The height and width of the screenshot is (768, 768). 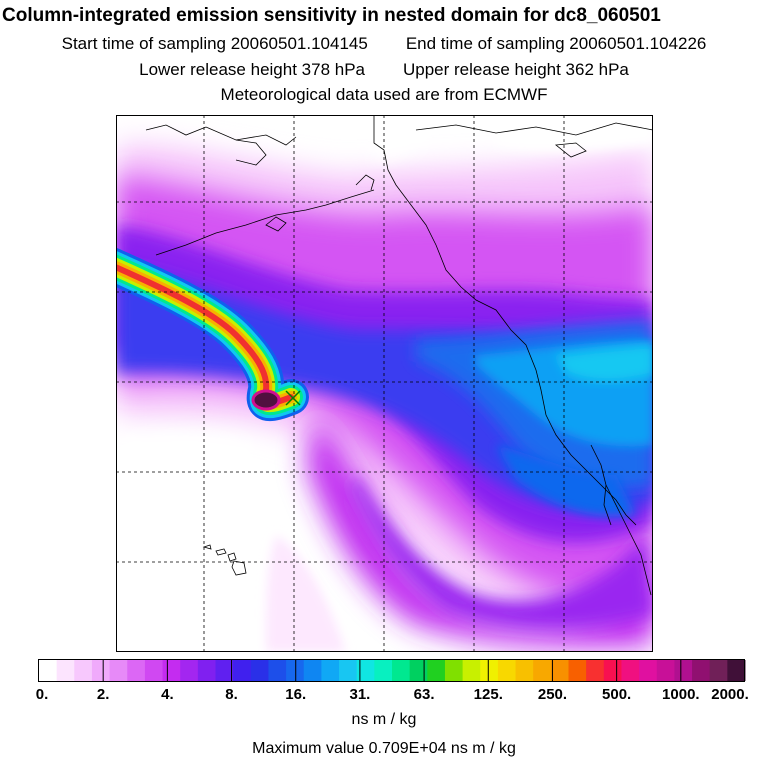 I want to click on colorbar, so click(x=392, y=670).